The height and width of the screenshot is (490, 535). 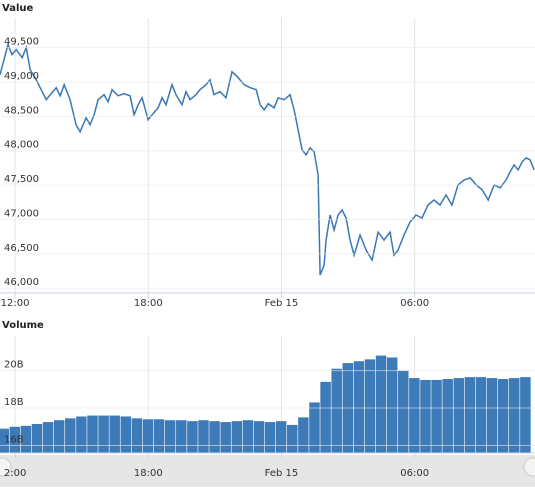 I want to click on y-tick-label: 46,500, so click(x=21, y=248).